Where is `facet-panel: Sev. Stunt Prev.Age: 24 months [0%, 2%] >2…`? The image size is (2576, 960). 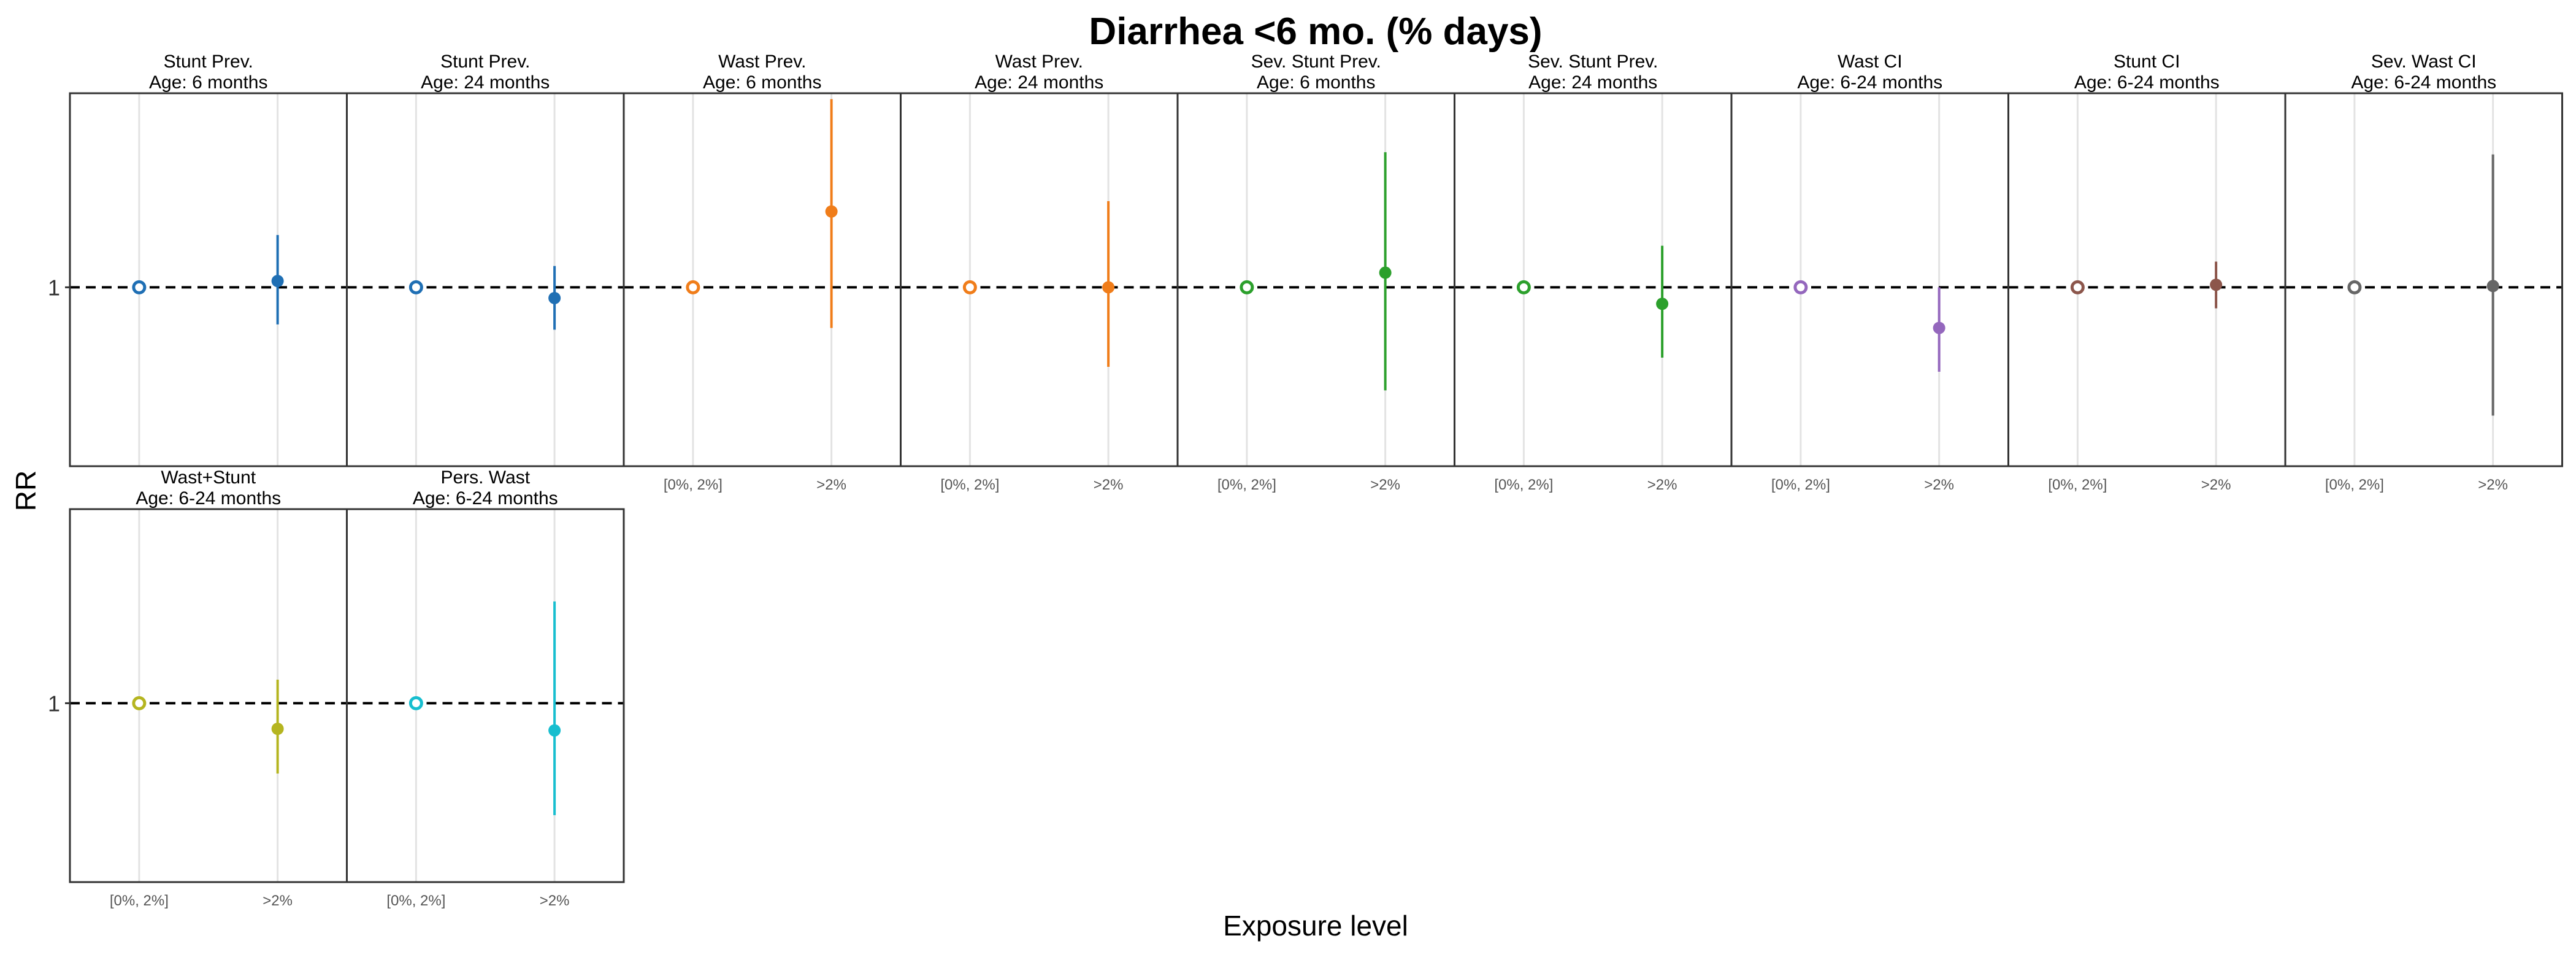 facet-panel: Sev. Stunt Prev.Age: 24 months [0%, 2%] >2… is located at coordinates (1593, 272).